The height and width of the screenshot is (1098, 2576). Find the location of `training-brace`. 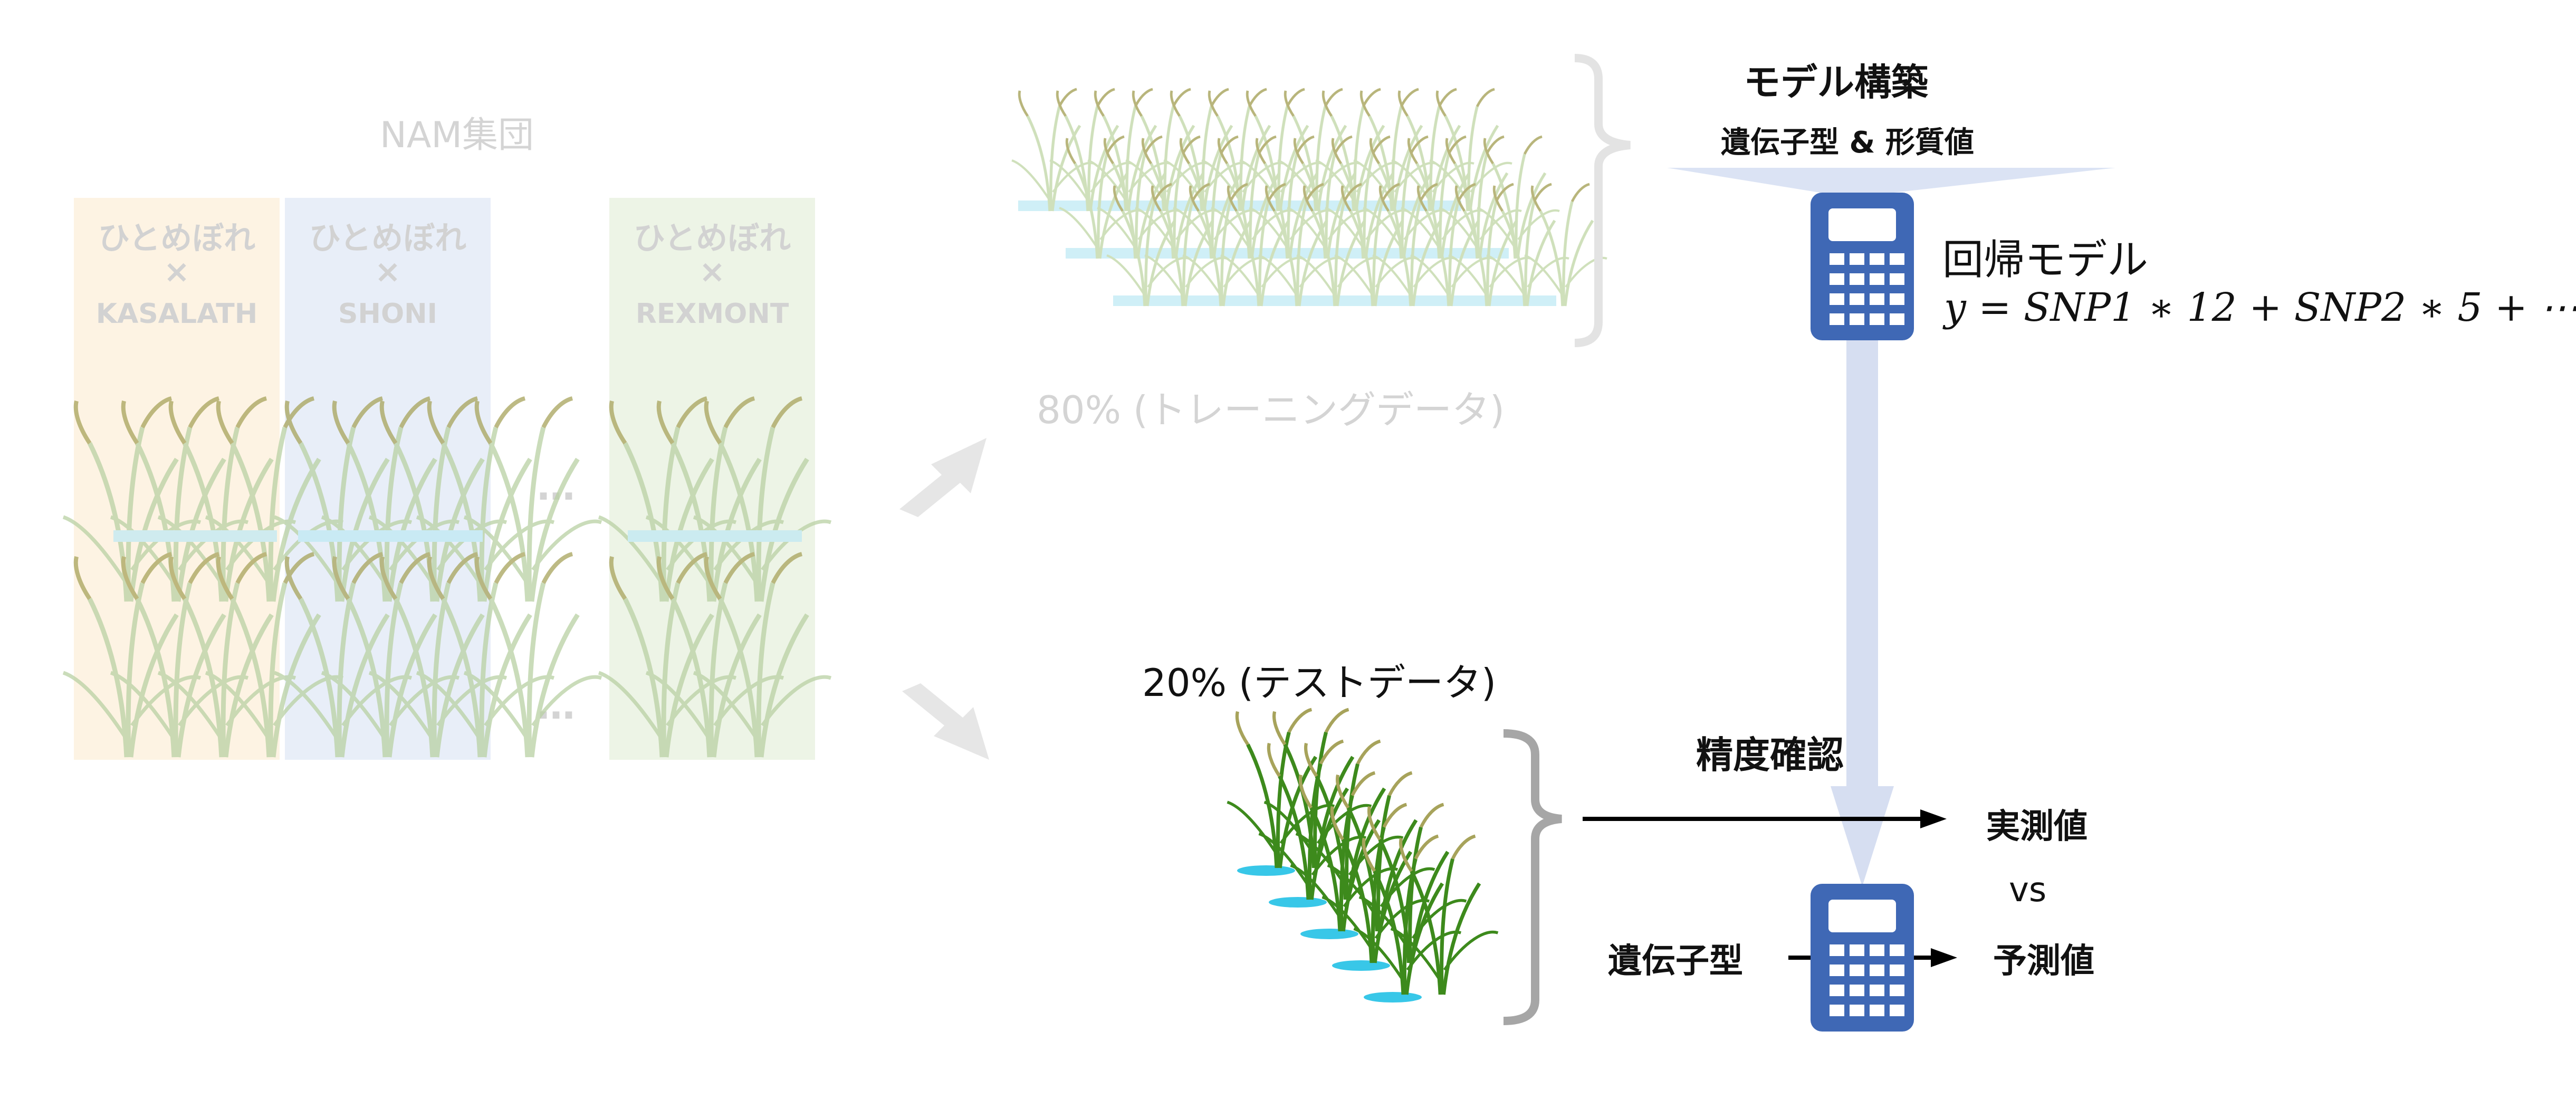

training-brace is located at coordinates (1602, 200).